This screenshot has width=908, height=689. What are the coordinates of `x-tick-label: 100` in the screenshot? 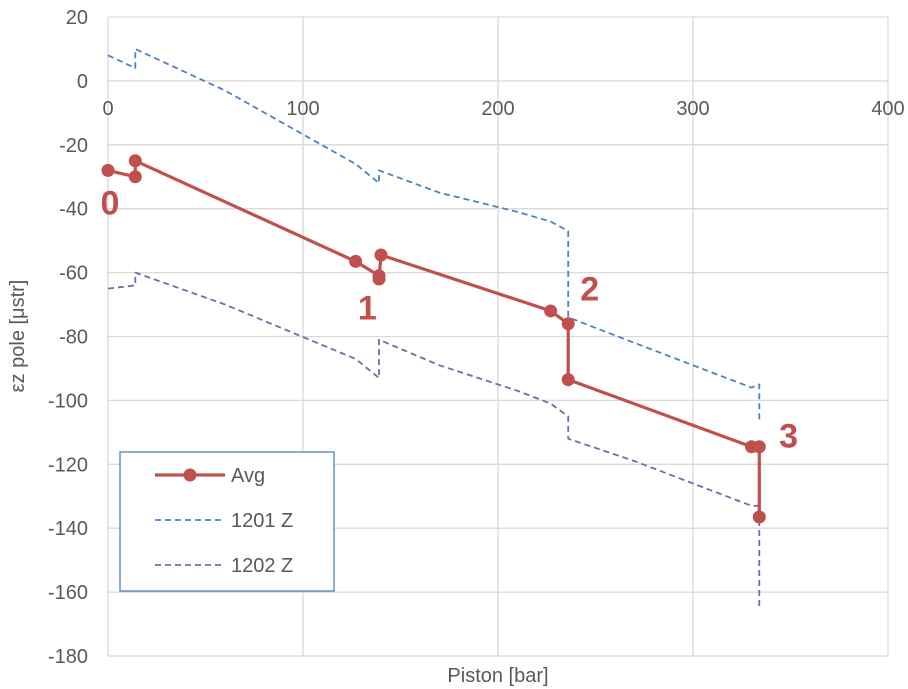 It's located at (302, 109).